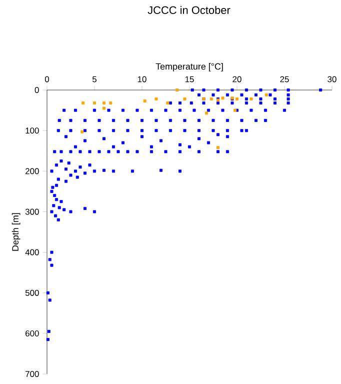  Describe the element at coordinates (284, 79) in the screenshot. I see `x-tick-label: 25` at that location.